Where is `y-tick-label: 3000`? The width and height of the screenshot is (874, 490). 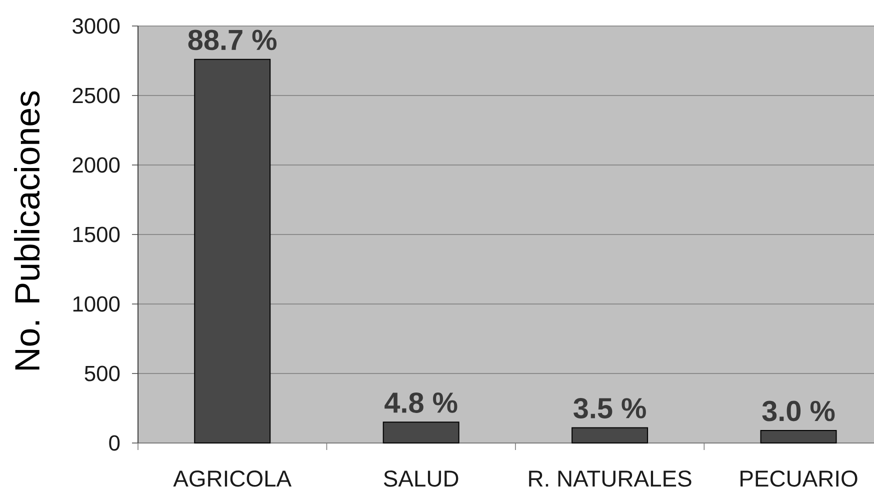 y-tick-label: 3000 is located at coordinates (96, 26).